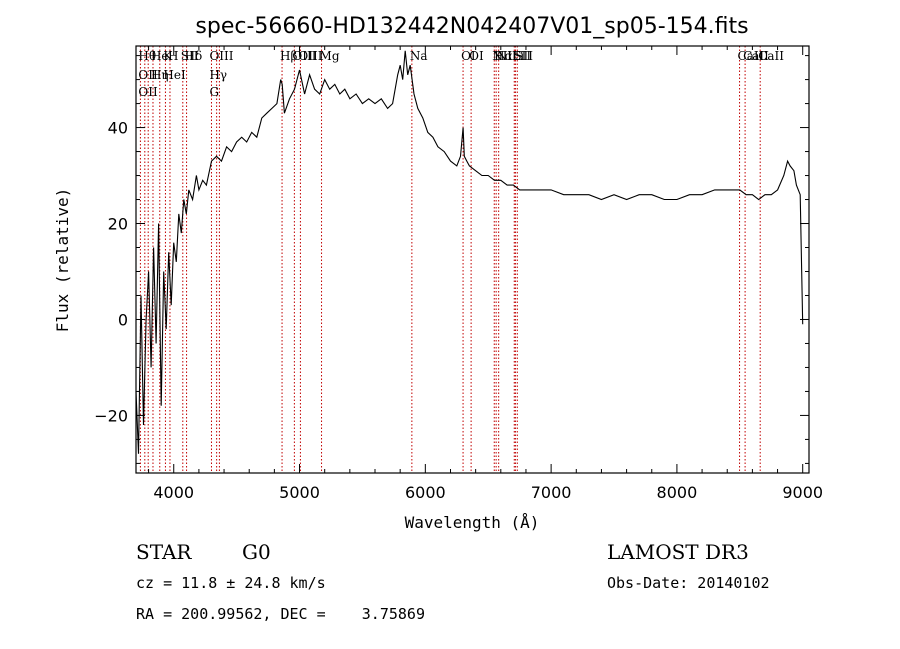  Describe the element at coordinates (419, 56) in the screenshot. I see `spectral-line-label: Na` at that location.